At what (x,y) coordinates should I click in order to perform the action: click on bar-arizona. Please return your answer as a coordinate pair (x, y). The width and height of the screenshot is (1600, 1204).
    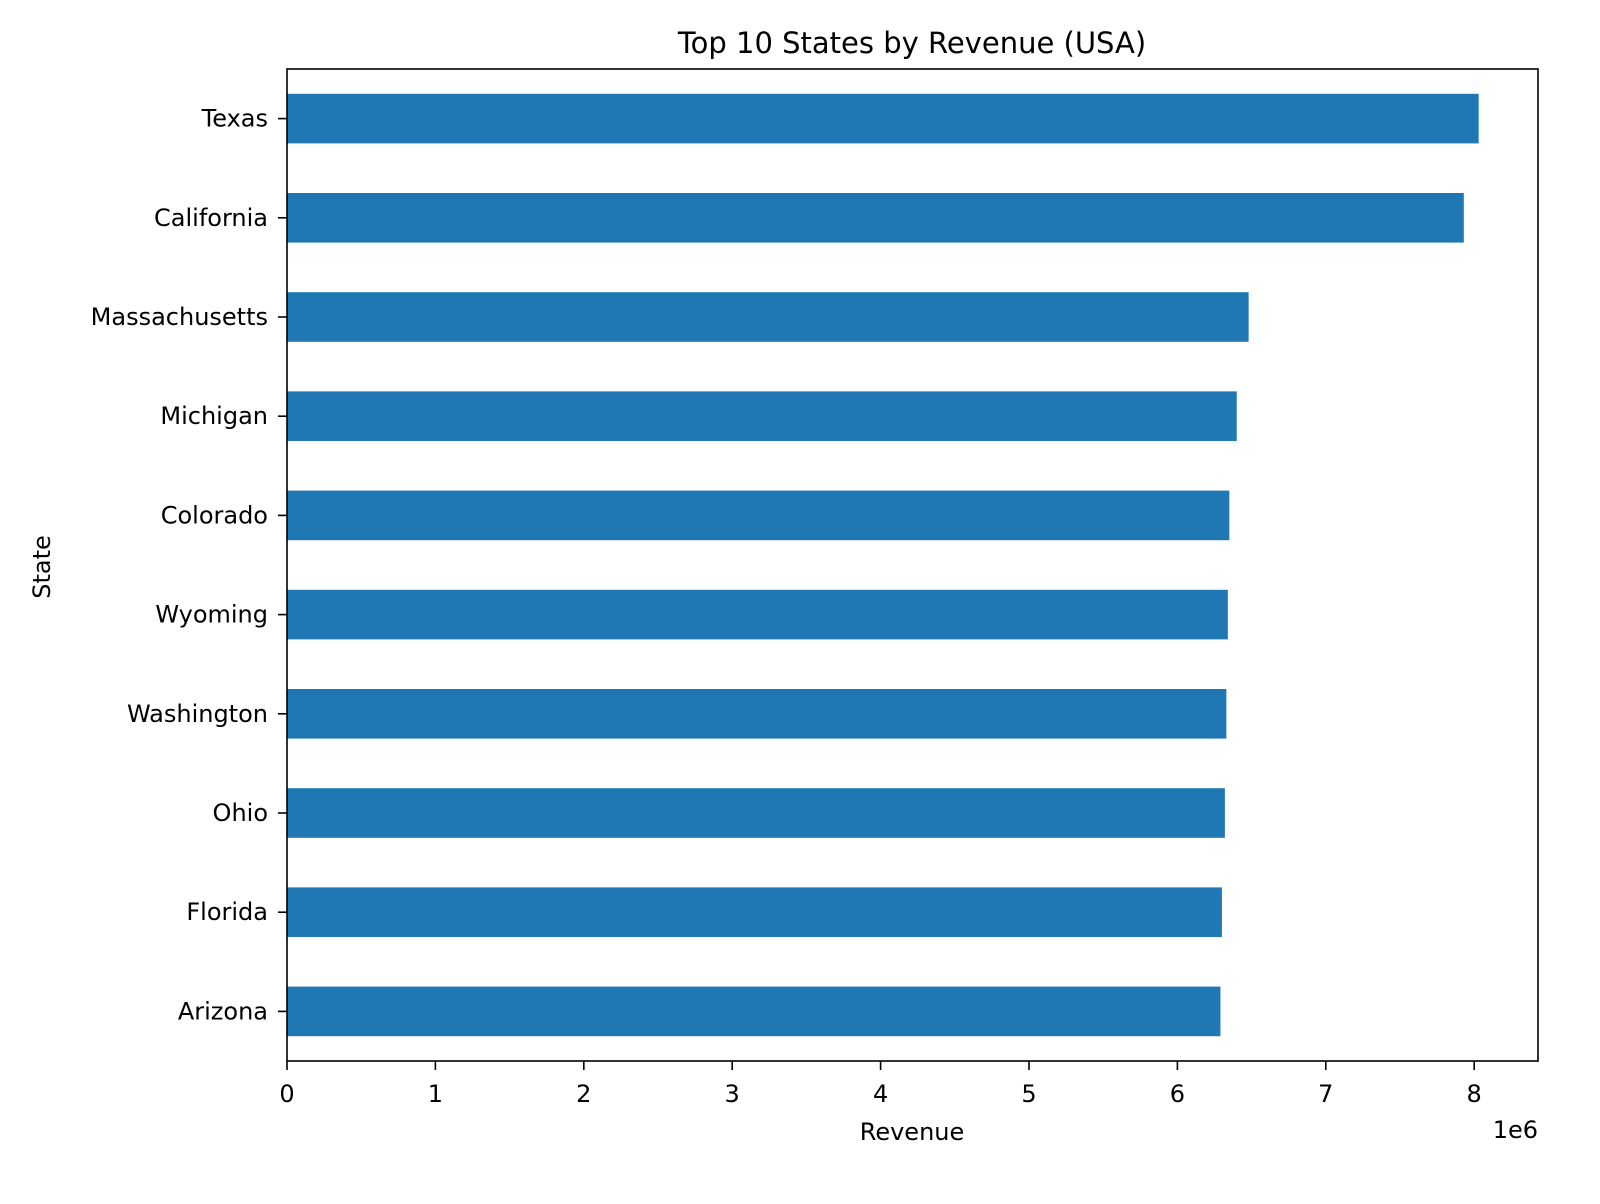
    Looking at the image, I should click on (754, 1011).